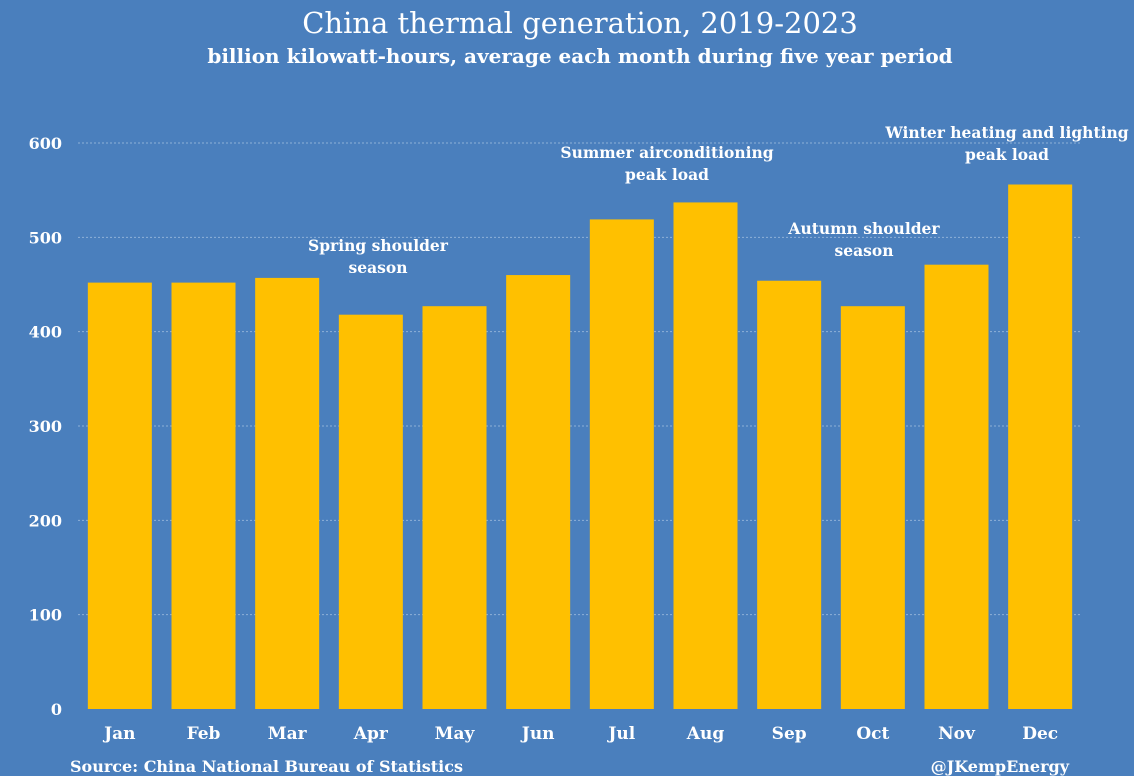 This screenshot has width=1134, height=776. What do you see at coordinates (454, 507) in the screenshot?
I see `bar-may` at bounding box center [454, 507].